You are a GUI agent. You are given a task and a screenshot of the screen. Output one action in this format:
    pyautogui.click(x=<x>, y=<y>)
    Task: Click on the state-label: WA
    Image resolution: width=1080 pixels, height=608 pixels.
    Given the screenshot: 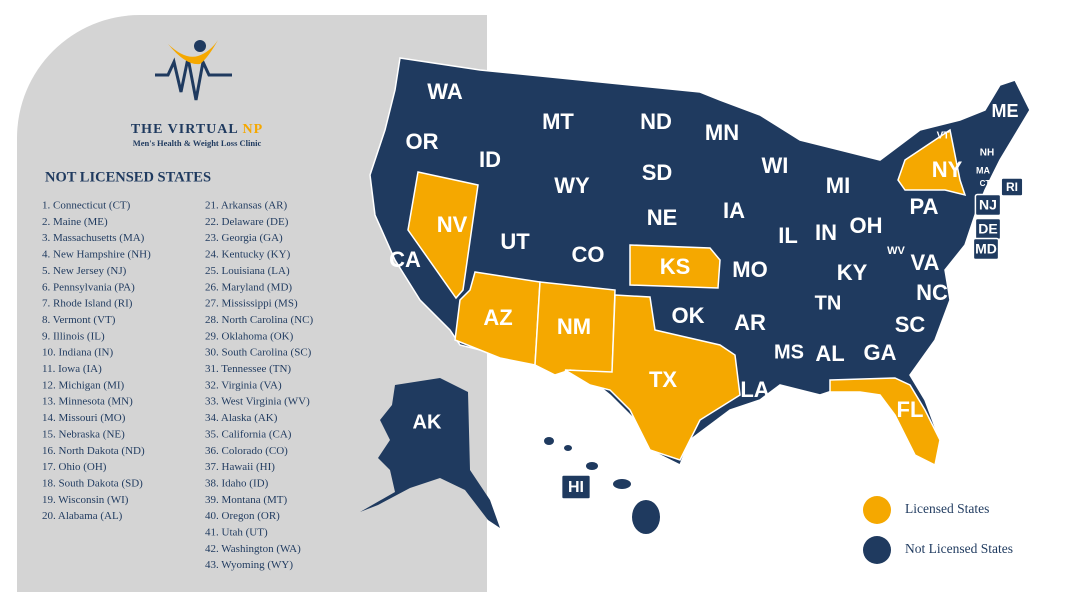 What is the action you would take?
    pyautogui.click(x=445, y=91)
    